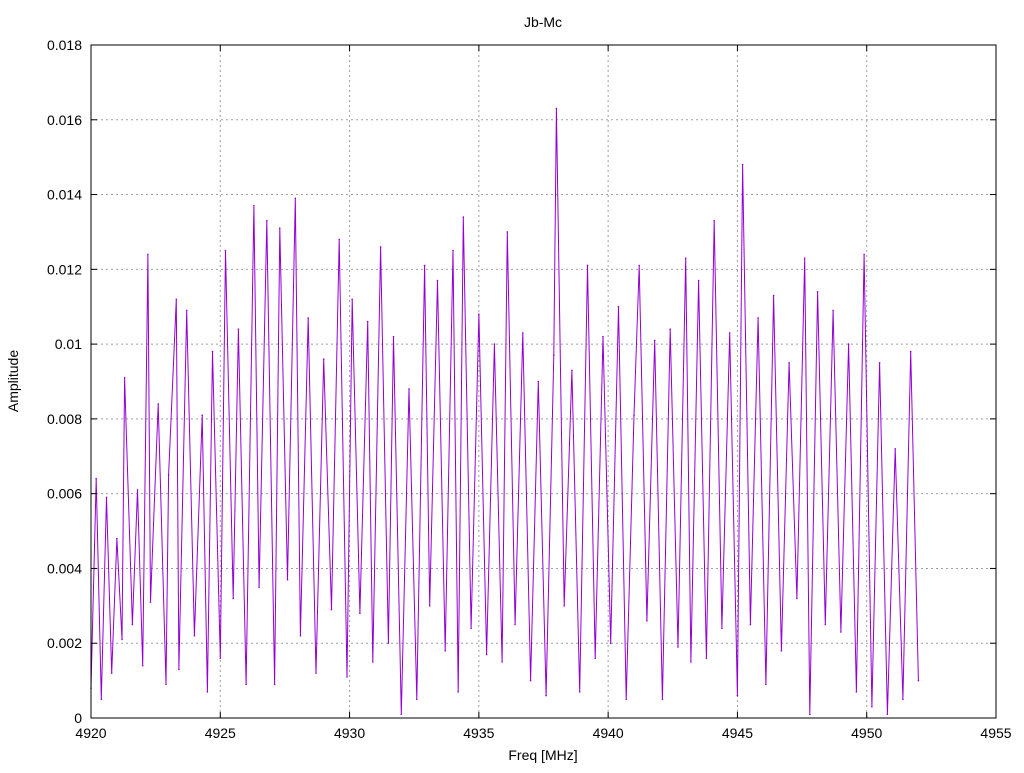 The width and height of the screenshot is (1024, 773). Describe the element at coordinates (64, 195) in the screenshot. I see `y-tick-label: 0.014` at that location.